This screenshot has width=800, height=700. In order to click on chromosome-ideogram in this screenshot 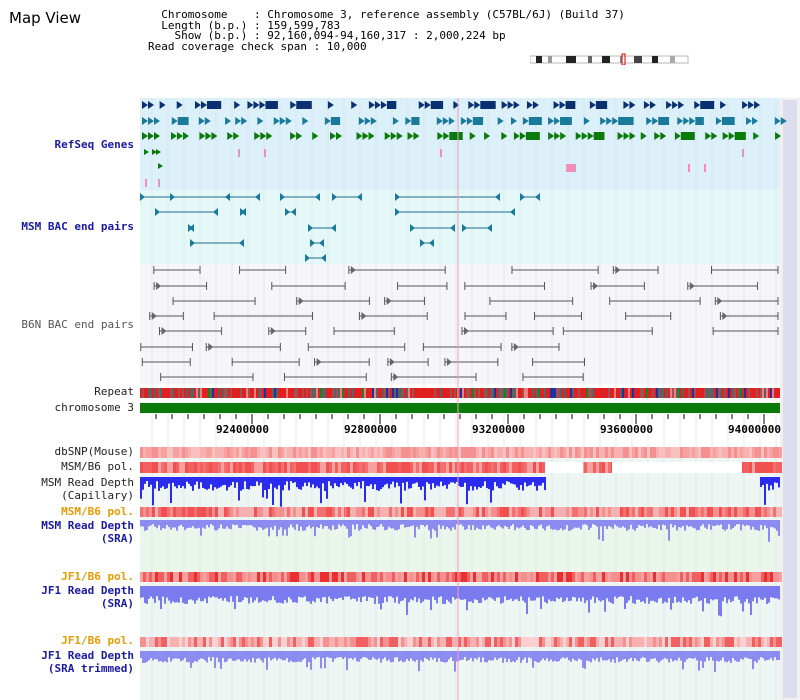, I will do `click(610, 59)`.